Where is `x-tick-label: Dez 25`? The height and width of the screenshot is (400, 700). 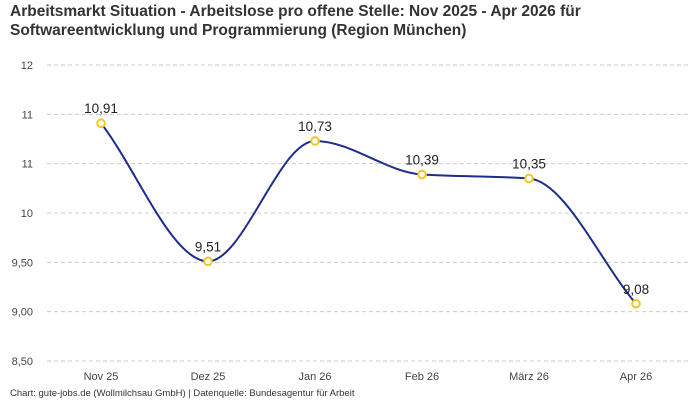 x-tick-label: Dez 25 is located at coordinates (208, 377).